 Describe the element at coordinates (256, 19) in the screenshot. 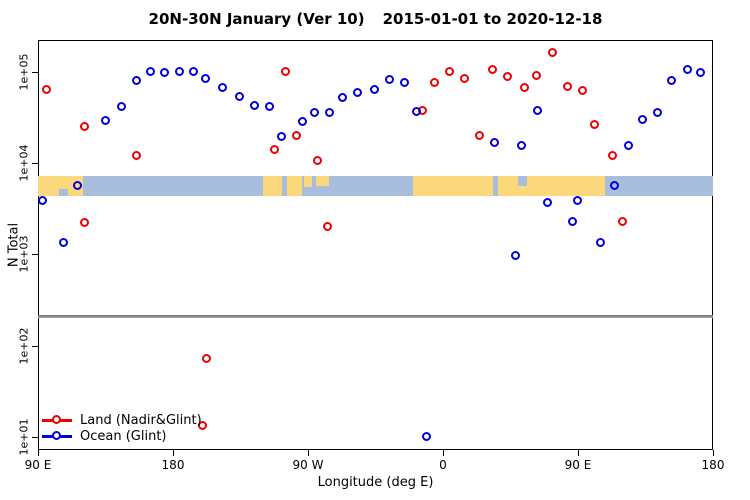

I see `chart-title-region: 20N-30N January (Ver 10)` at that location.